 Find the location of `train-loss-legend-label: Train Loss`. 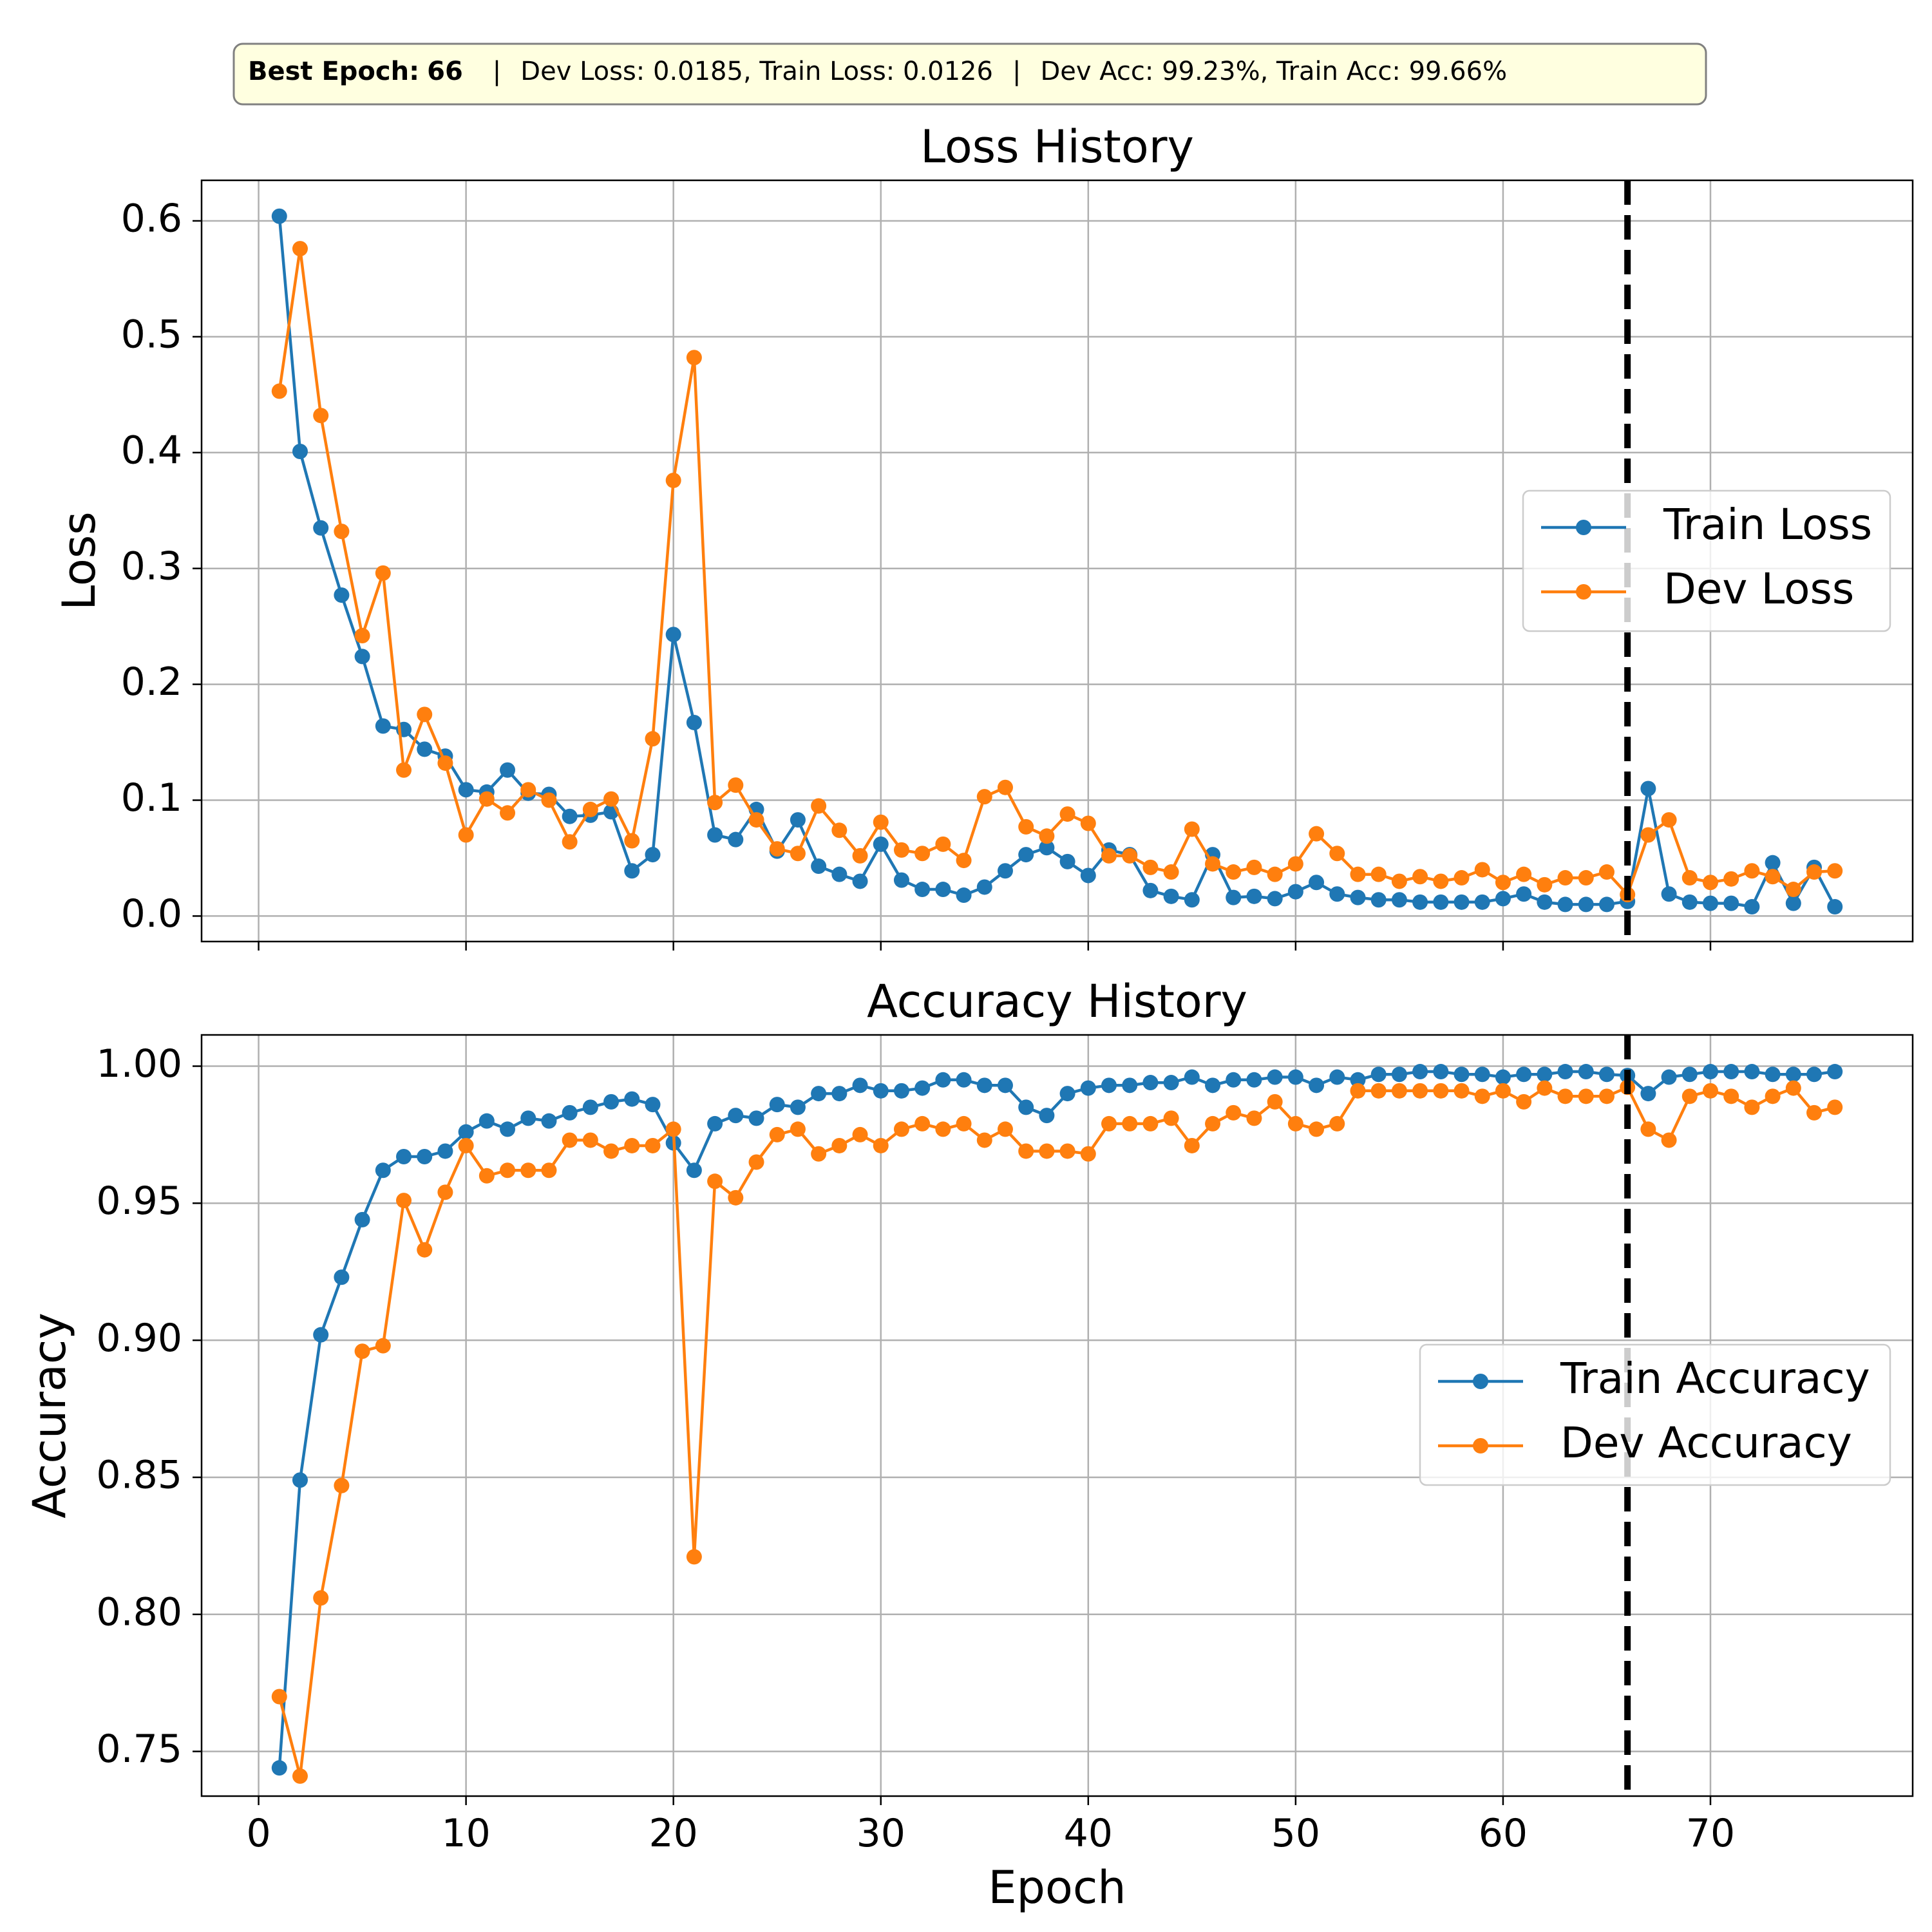

train-loss-legend-label: Train Loss is located at coordinates (1768, 524).